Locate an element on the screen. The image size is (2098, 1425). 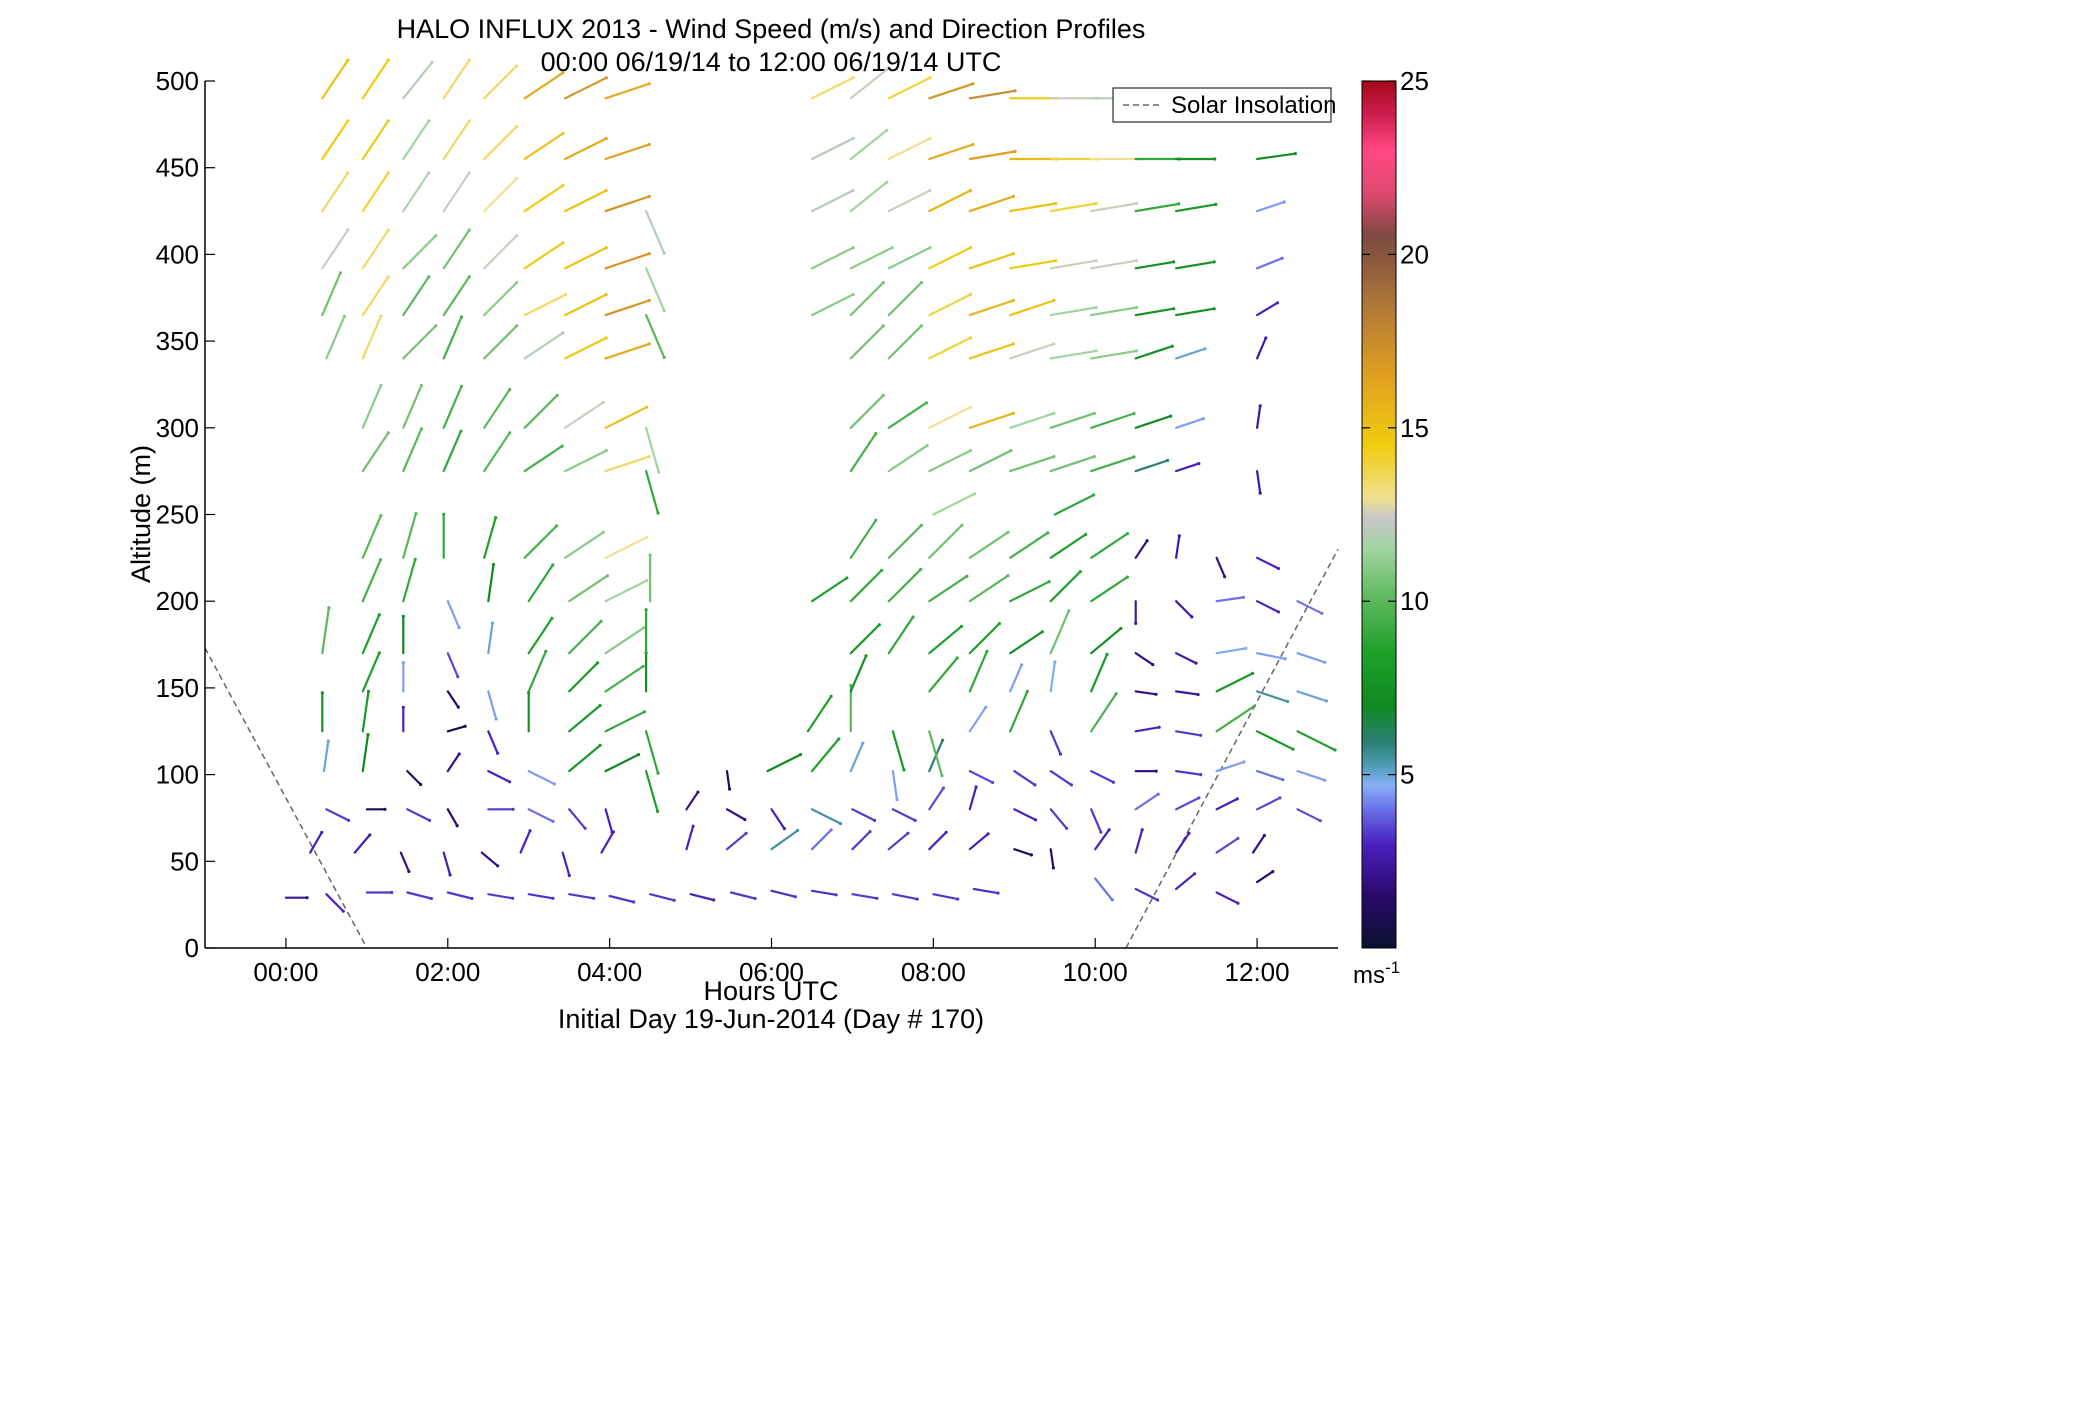
x-axis-ticks: 00:00 02:00 04:00 06:00 08:00 10:00 12:00 is located at coordinates (771, 962).